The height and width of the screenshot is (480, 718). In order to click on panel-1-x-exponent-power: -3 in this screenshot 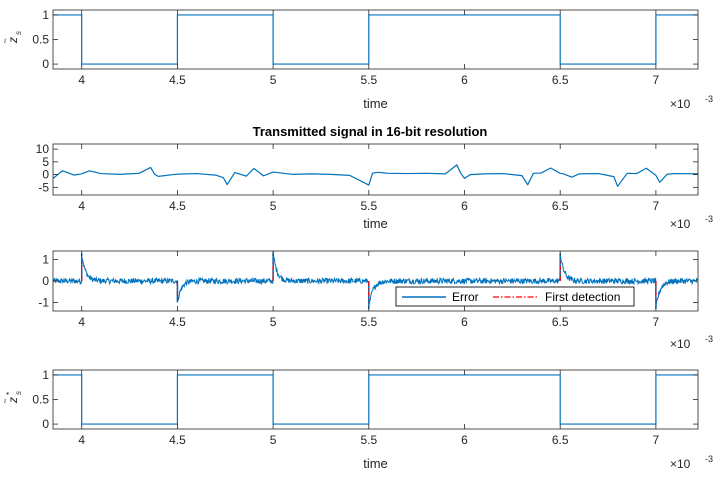, I will do `click(709, 99)`.